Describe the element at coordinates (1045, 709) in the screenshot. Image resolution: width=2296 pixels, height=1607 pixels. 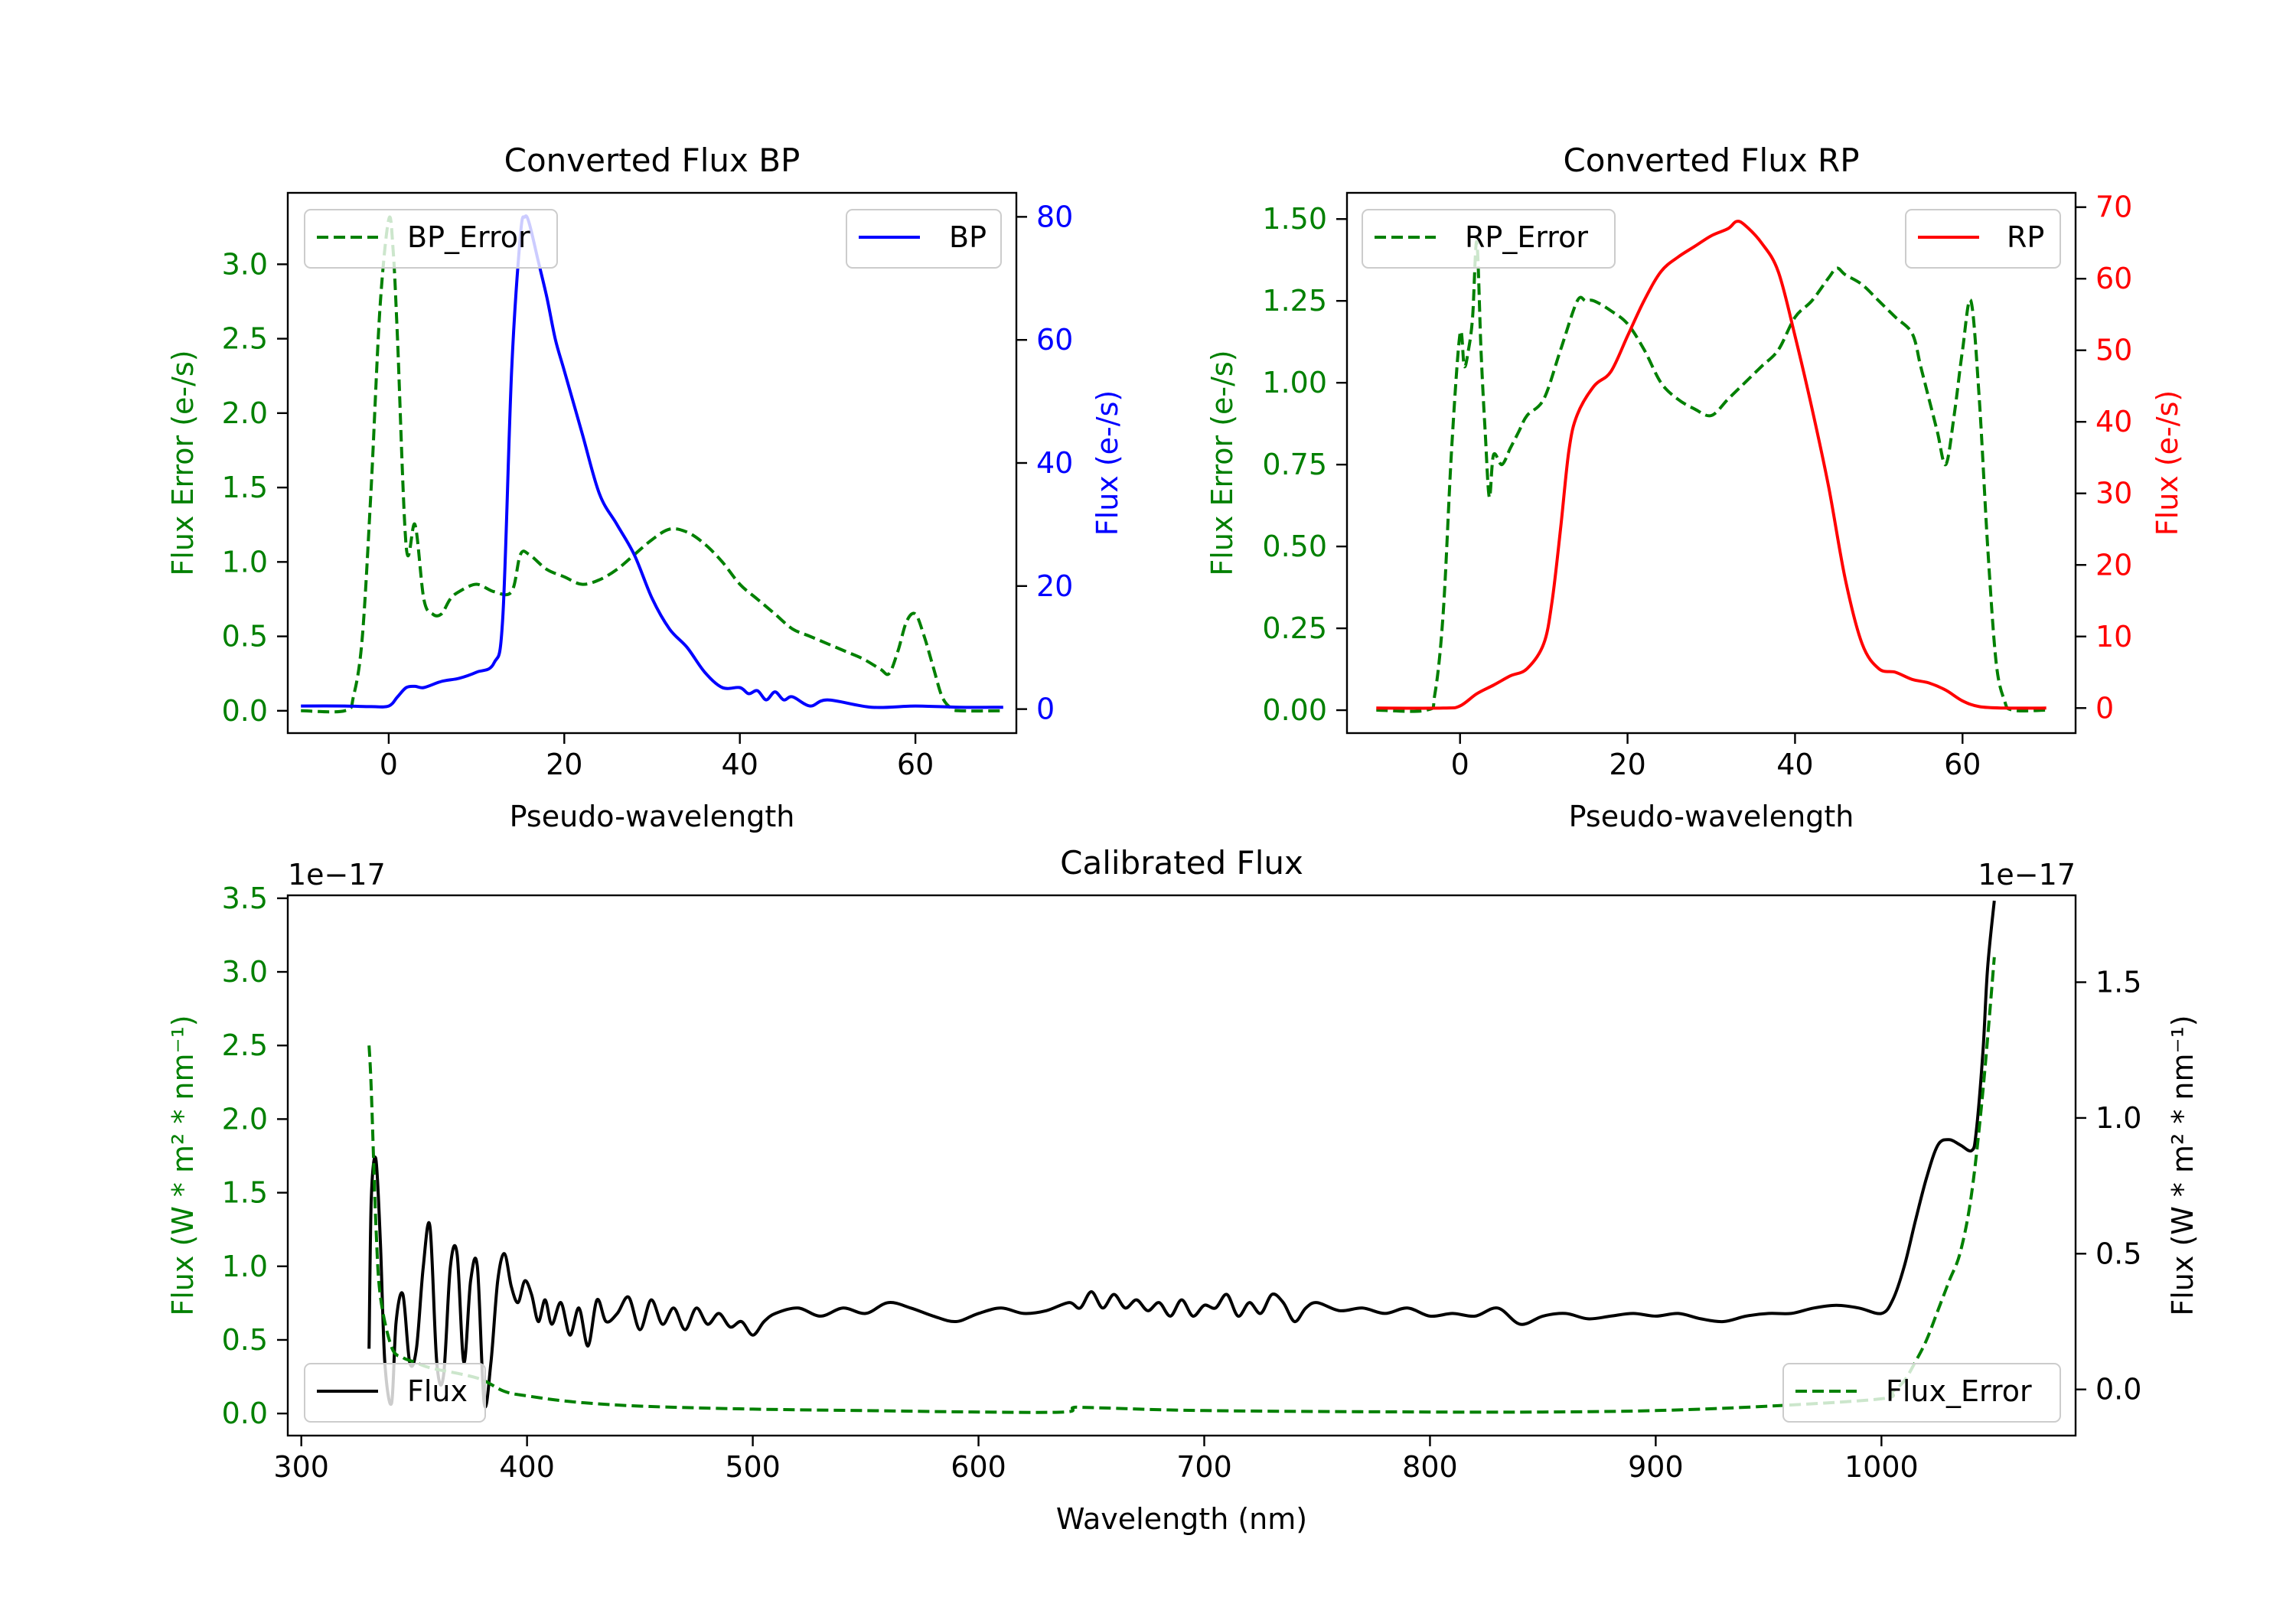
I see `bp-right-tick-label: 0` at that location.